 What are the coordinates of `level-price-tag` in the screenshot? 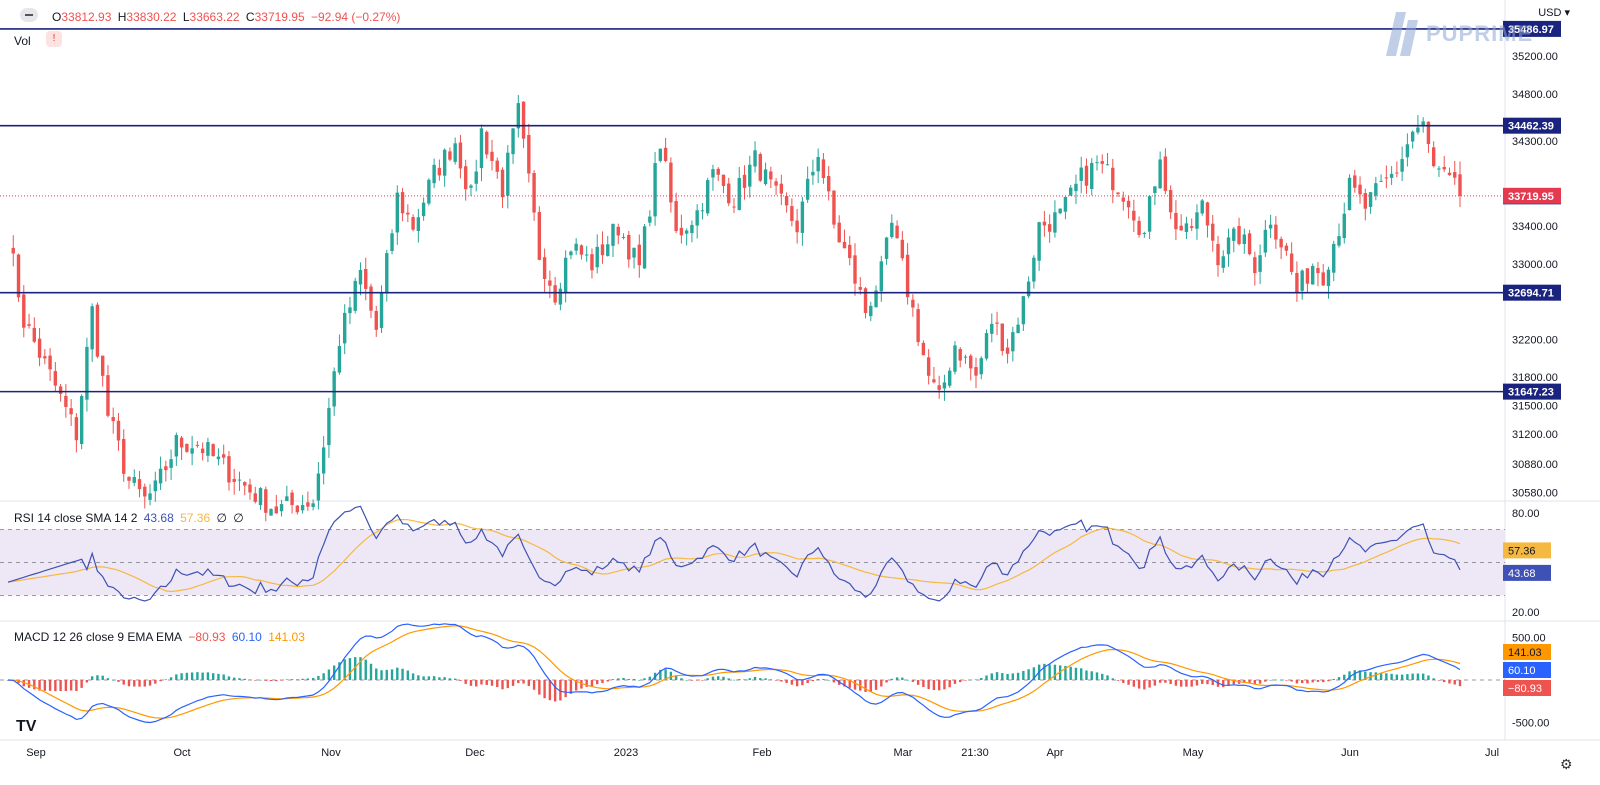 It's located at (1532, 28).